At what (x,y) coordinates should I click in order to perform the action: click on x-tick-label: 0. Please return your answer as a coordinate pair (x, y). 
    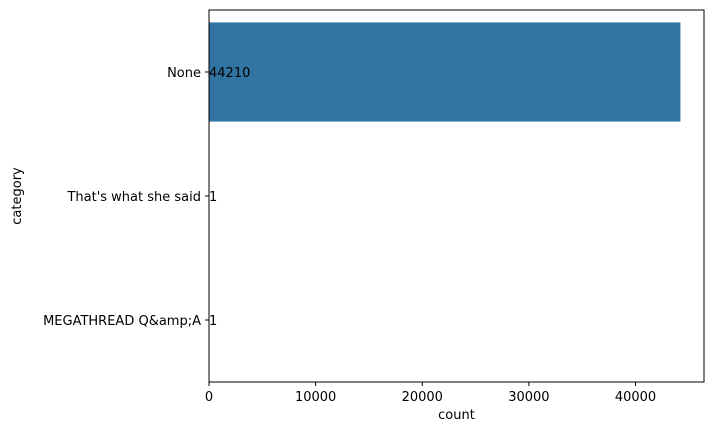
    Looking at the image, I should click on (209, 397).